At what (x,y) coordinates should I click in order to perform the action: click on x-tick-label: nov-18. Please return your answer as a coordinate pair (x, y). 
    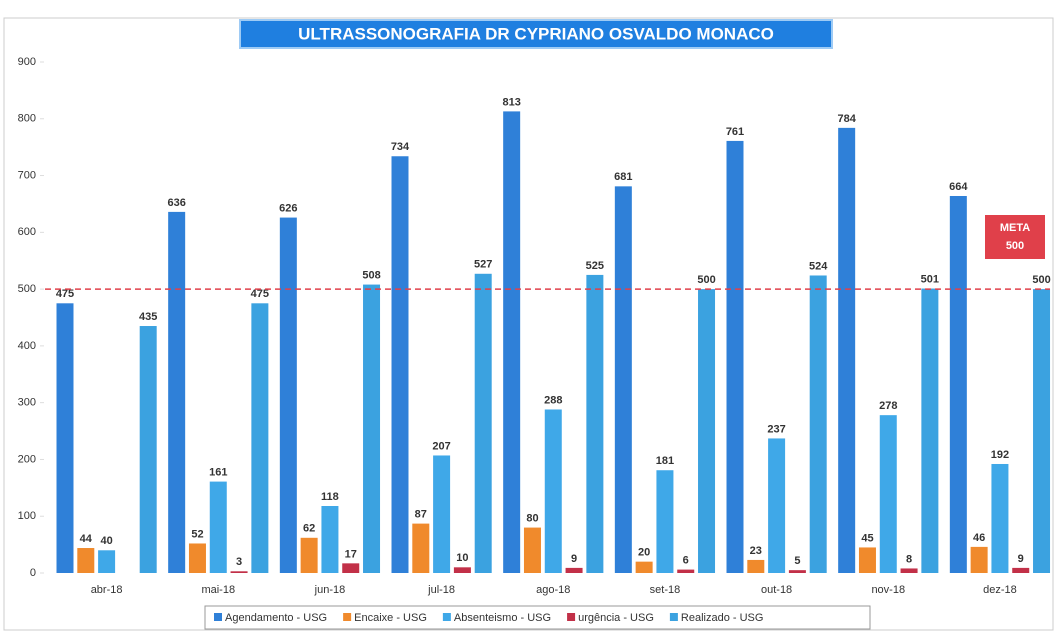
    Looking at the image, I should click on (888, 590).